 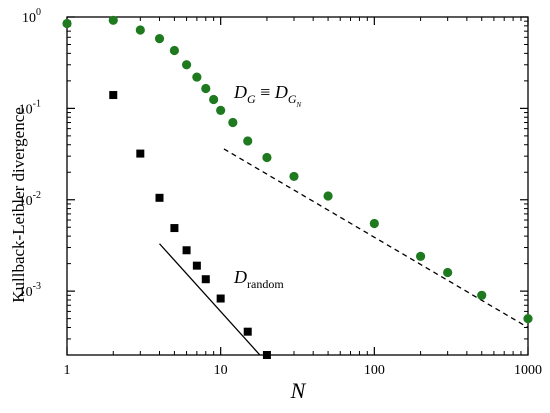 I want to click on y-axis-label: Kullback-Leibler divergence, so click(x=18, y=205).